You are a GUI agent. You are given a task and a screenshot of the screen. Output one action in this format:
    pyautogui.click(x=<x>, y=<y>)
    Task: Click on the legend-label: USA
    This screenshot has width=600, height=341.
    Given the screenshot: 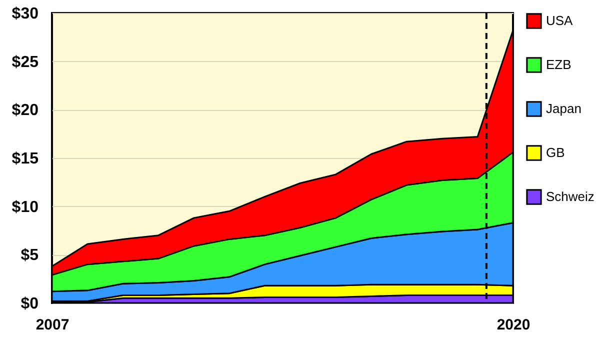 What is the action you would take?
    pyautogui.click(x=560, y=20)
    